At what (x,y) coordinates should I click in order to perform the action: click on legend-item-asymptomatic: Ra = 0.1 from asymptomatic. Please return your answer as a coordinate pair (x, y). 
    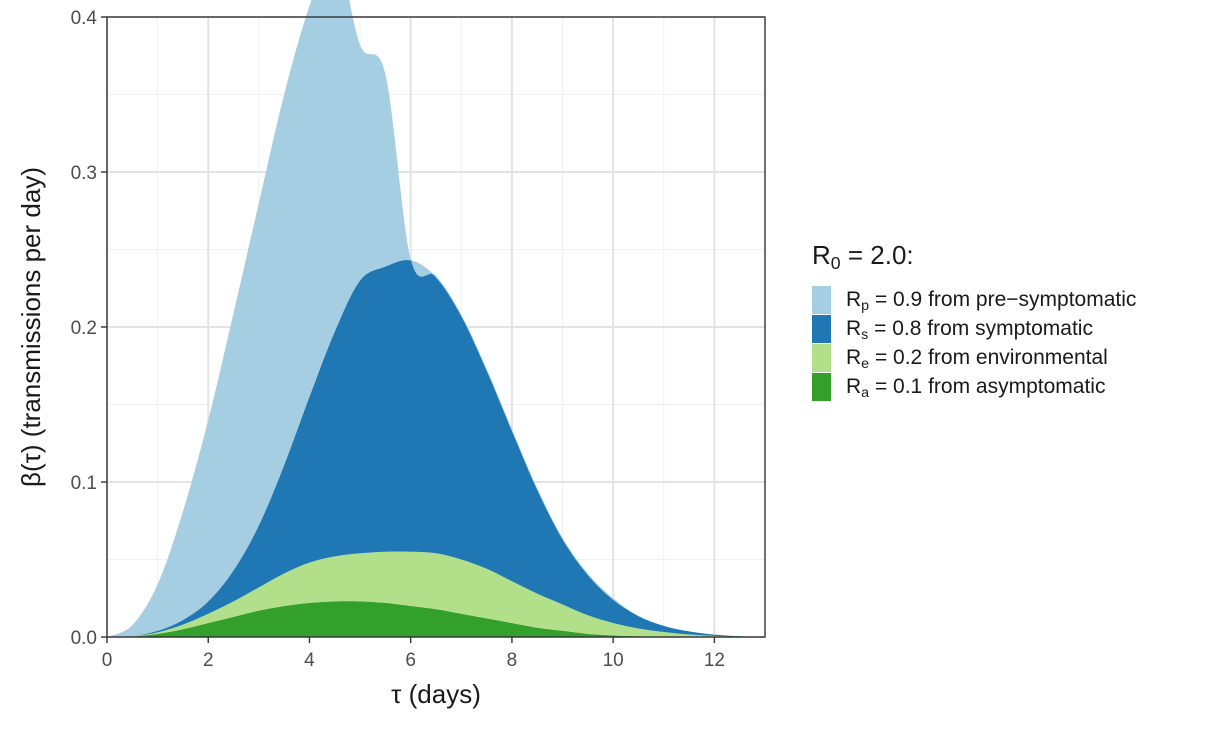
    Looking at the image, I should click on (974, 386).